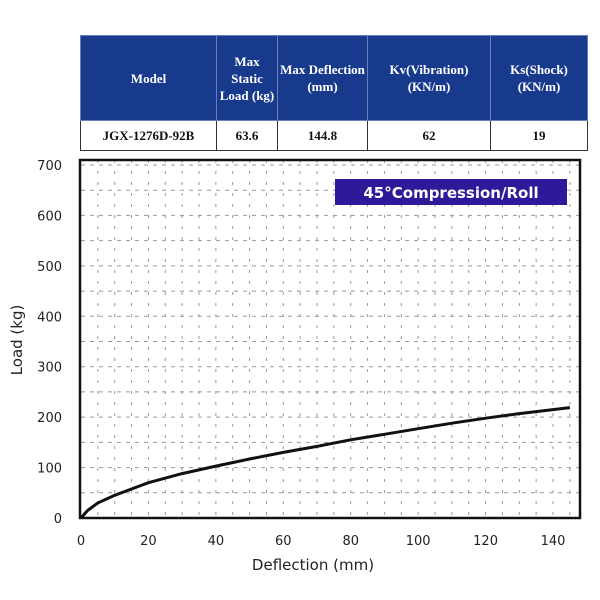 The image size is (600, 600). Describe the element at coordinates (247, 135) in the screenshot. I see `cell-max-static-load: 63.6` at that location.